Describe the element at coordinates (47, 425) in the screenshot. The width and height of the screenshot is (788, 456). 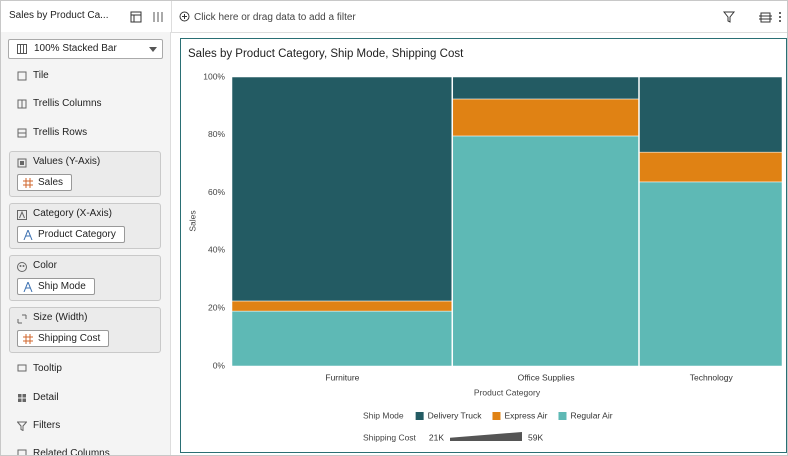
I see `item-label: Filters` at that location.